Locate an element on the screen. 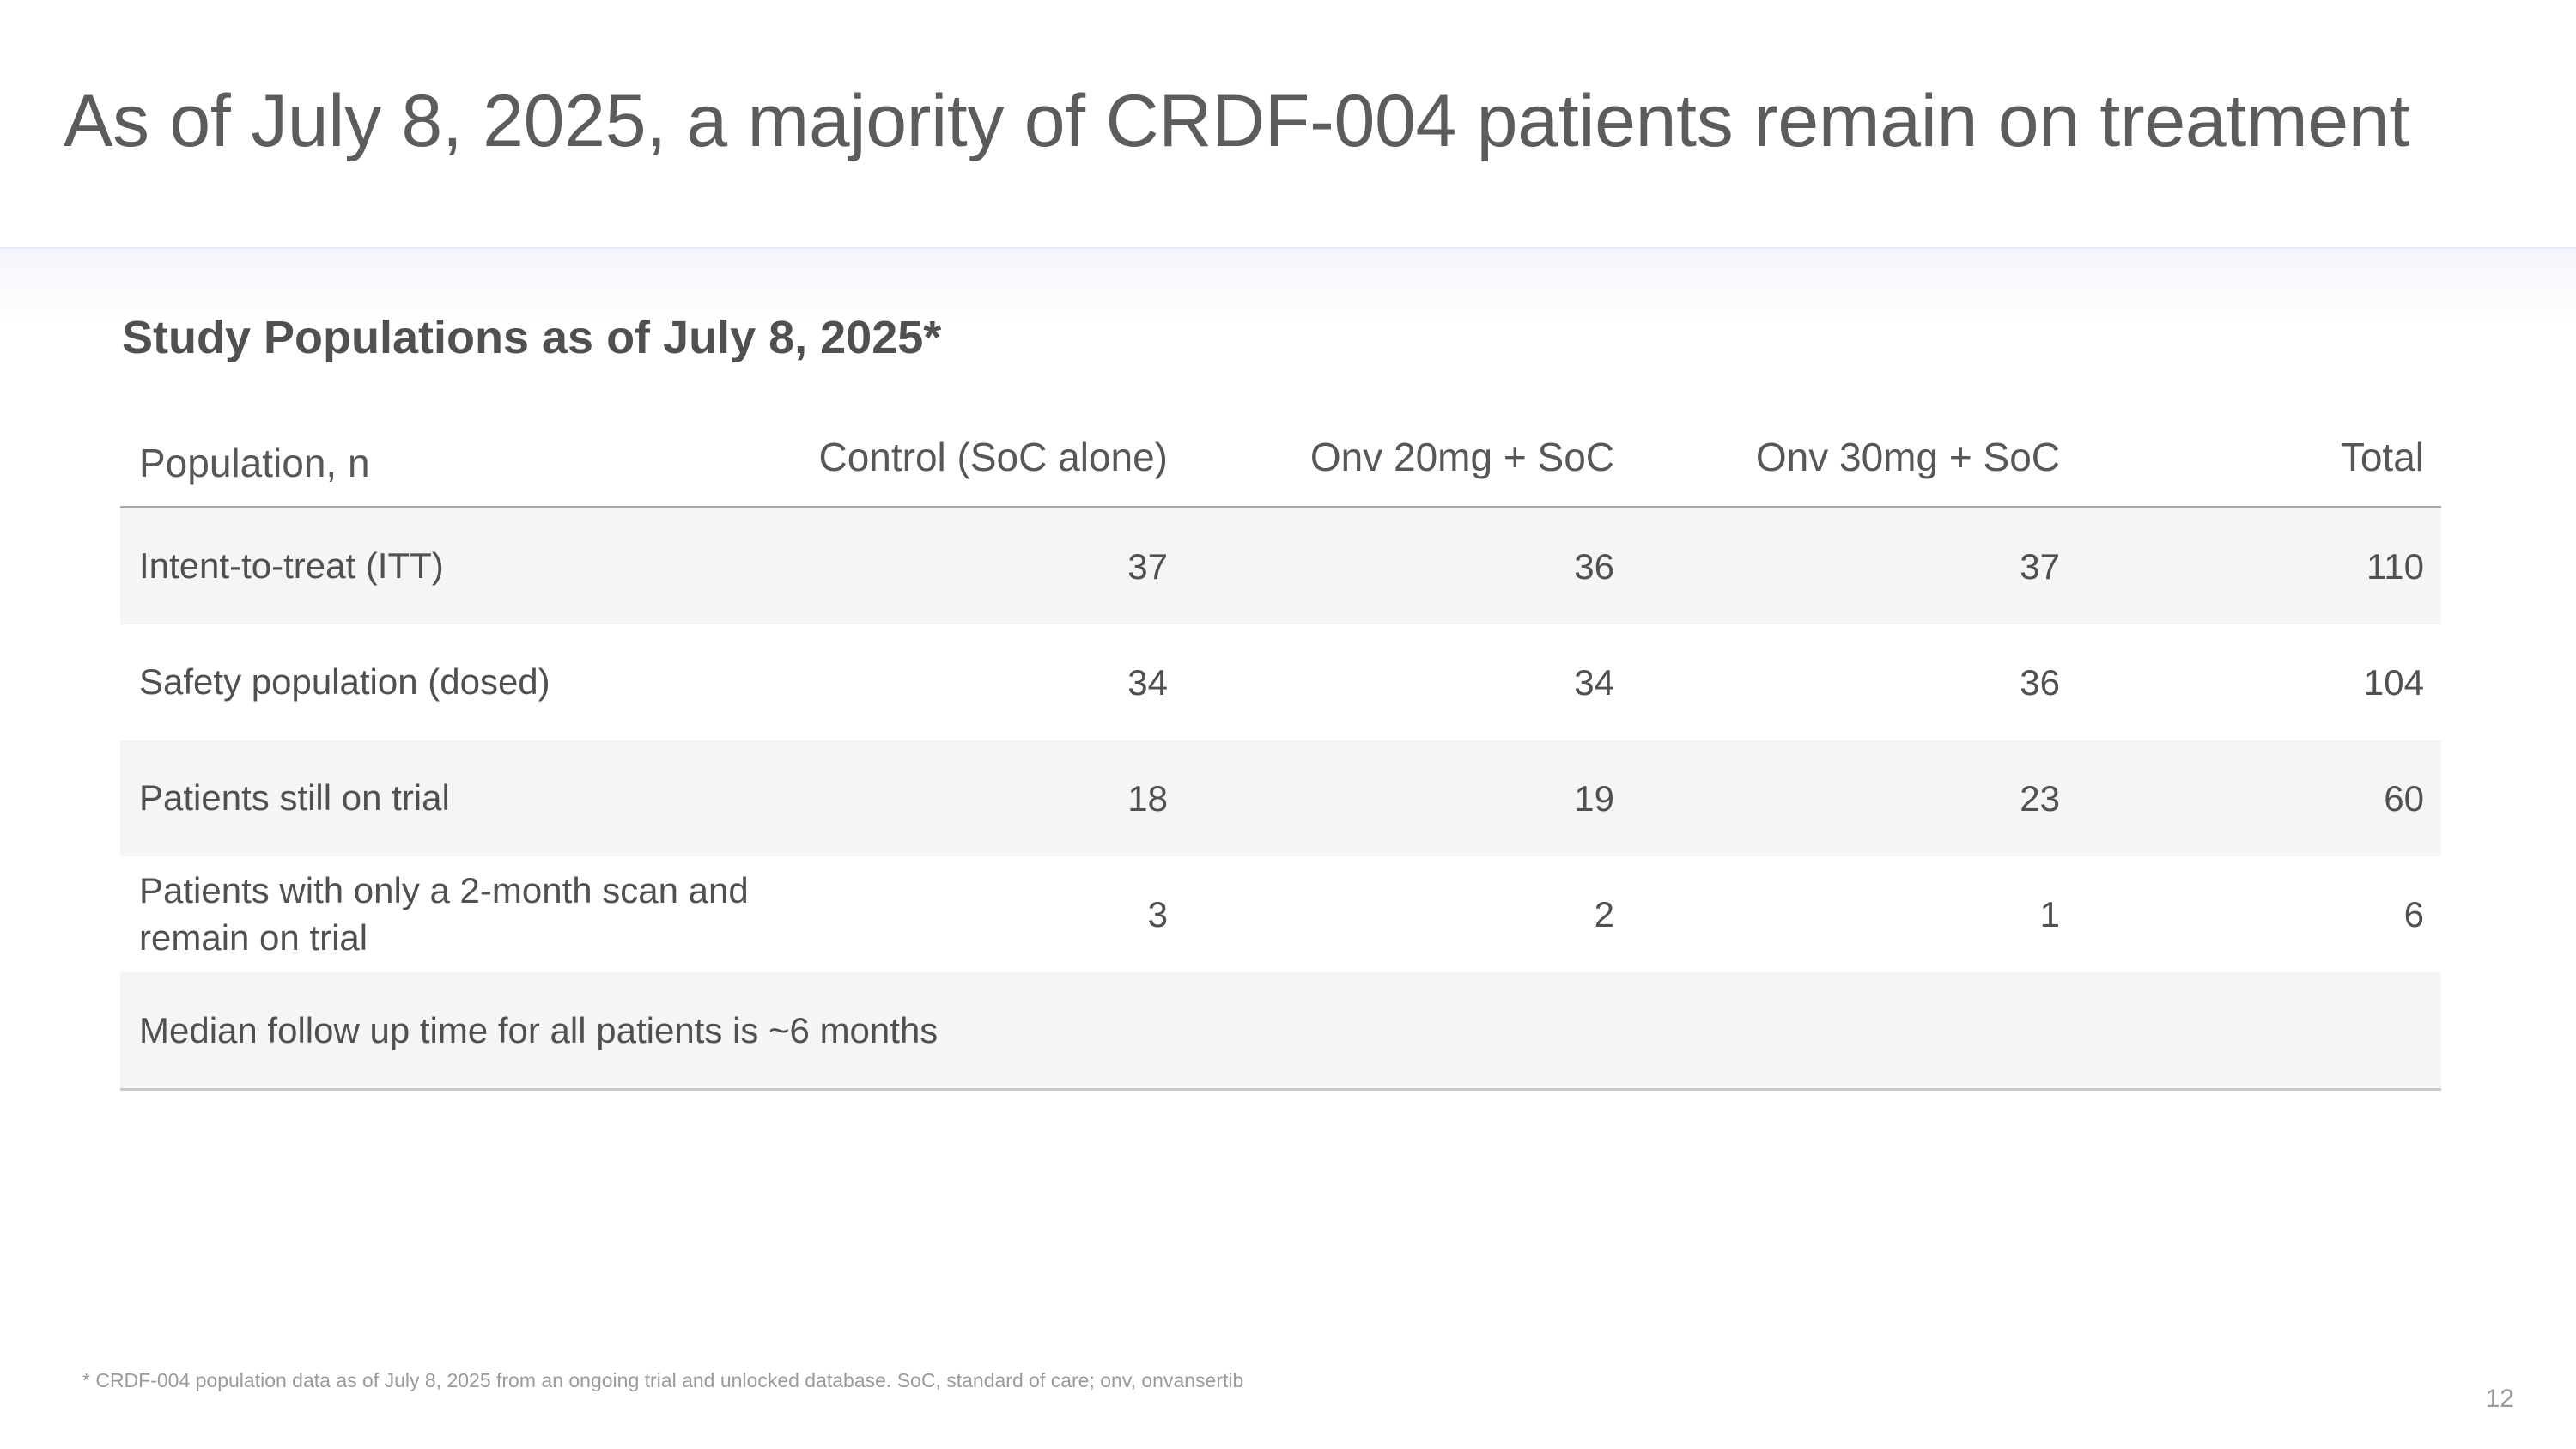 This screenshot has width=2576, height=1449. cell-onv-30mg: 23 is located at coordinates (1854, 798).